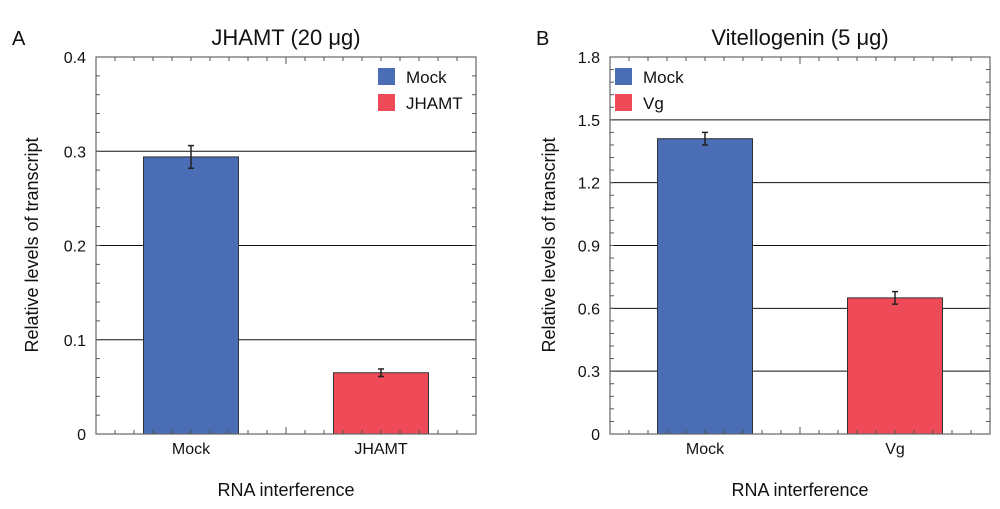 This screenshot has width=1000, height=509. Describe the element at coordinates (290, 449) in the screenshot. I see `x-tick-labels: Mock JHAMT` at that location.